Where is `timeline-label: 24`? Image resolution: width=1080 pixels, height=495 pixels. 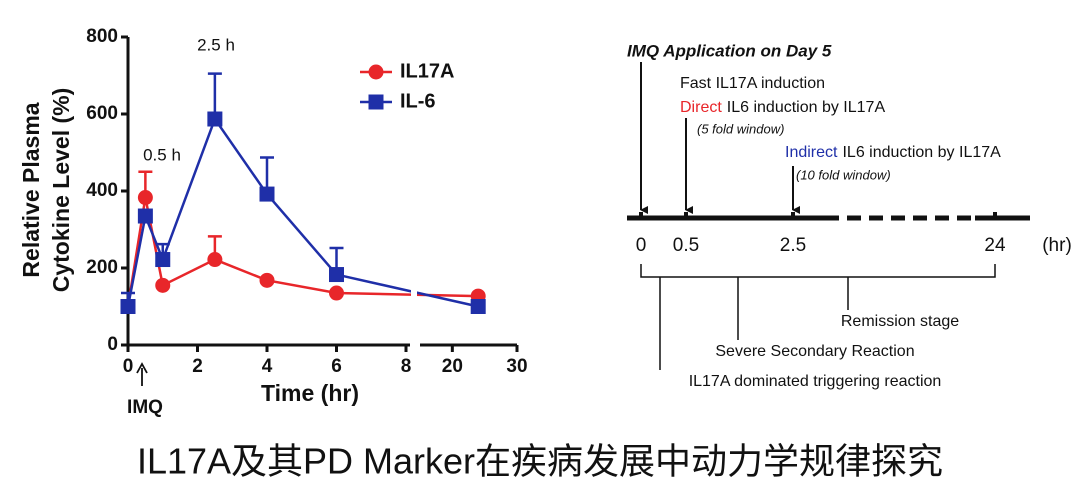 timeline-label: 24 is located at coordinates (995, 245).